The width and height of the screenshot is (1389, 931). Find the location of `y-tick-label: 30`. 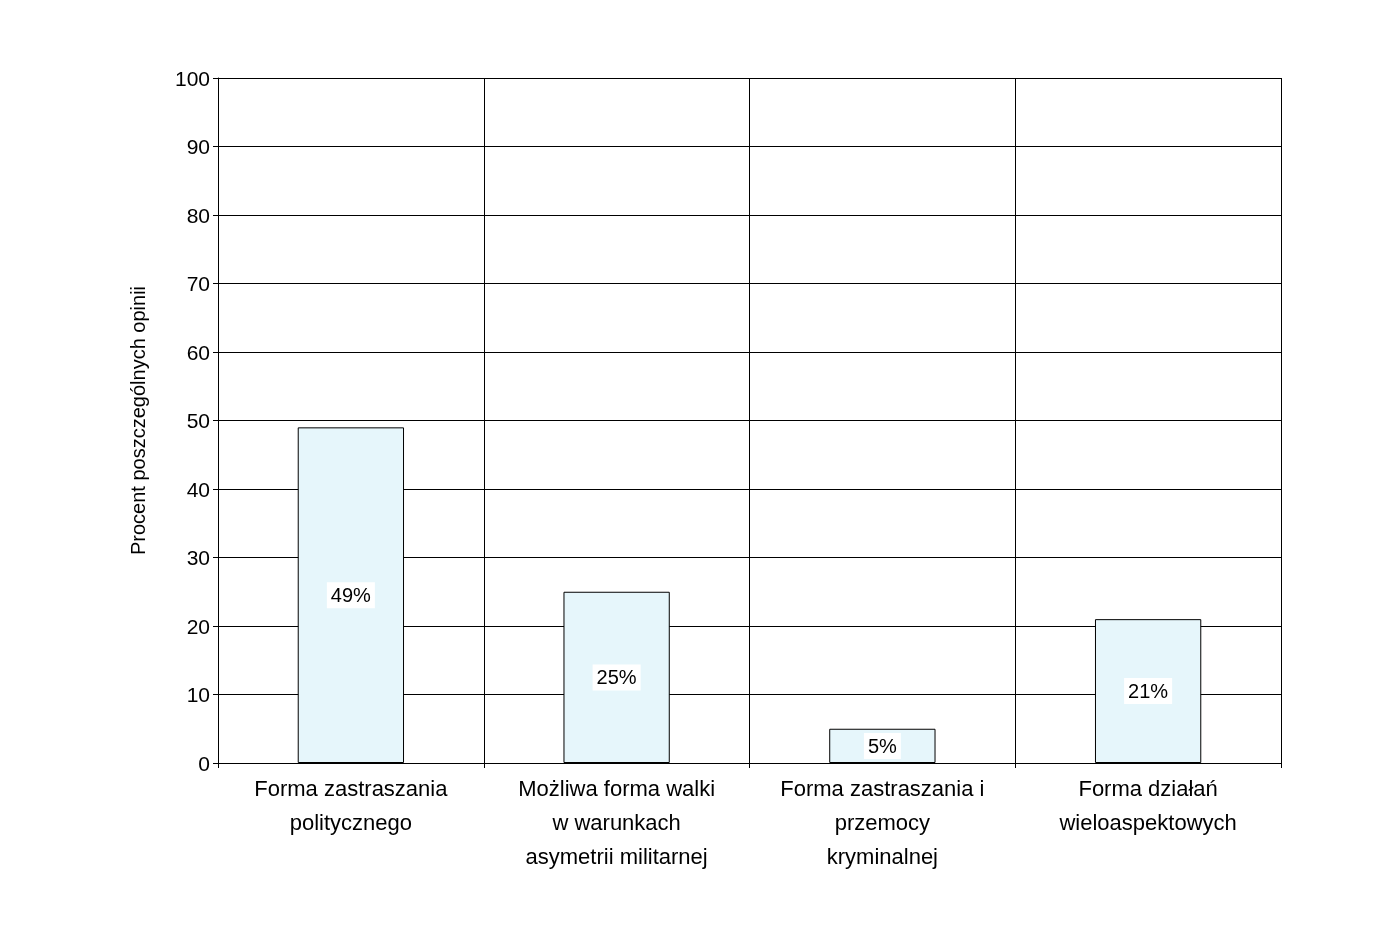

y-tick-label: 30 is located at coordinates (198, 557).